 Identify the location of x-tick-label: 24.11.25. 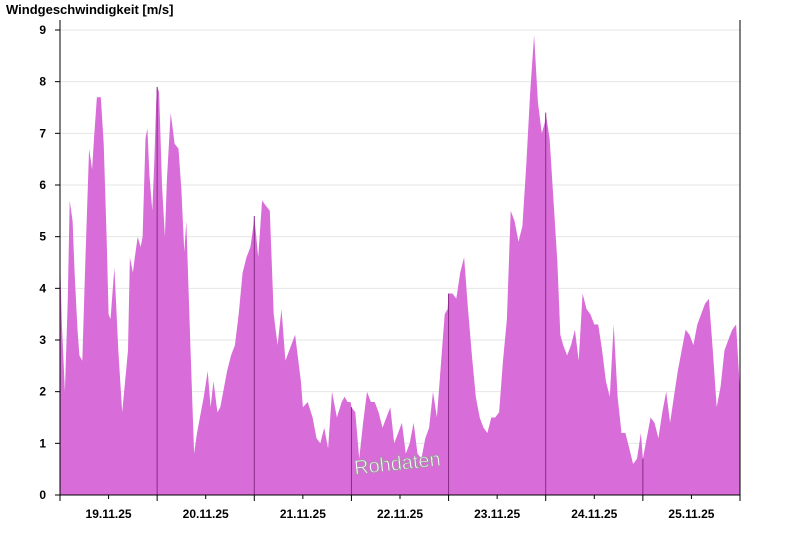
(594, 514).